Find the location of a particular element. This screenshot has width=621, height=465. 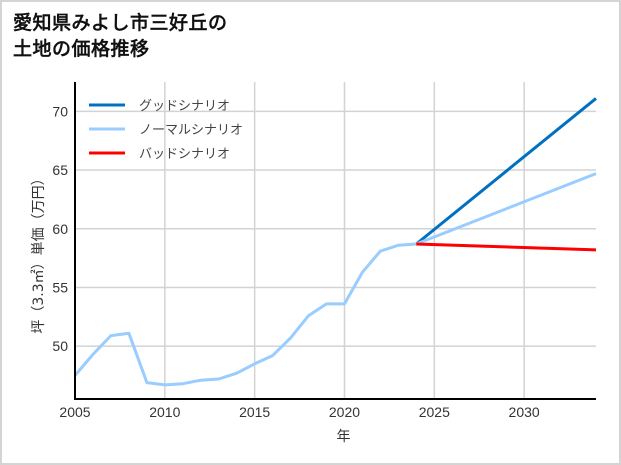

y-tick-label: 70 is located at coordinates (60, 111).